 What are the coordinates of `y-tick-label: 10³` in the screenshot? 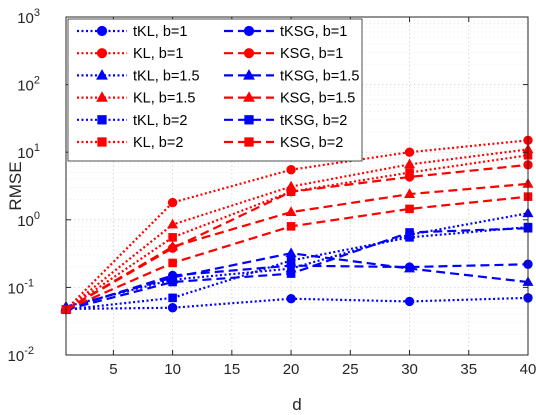 It's located at (28, 17).